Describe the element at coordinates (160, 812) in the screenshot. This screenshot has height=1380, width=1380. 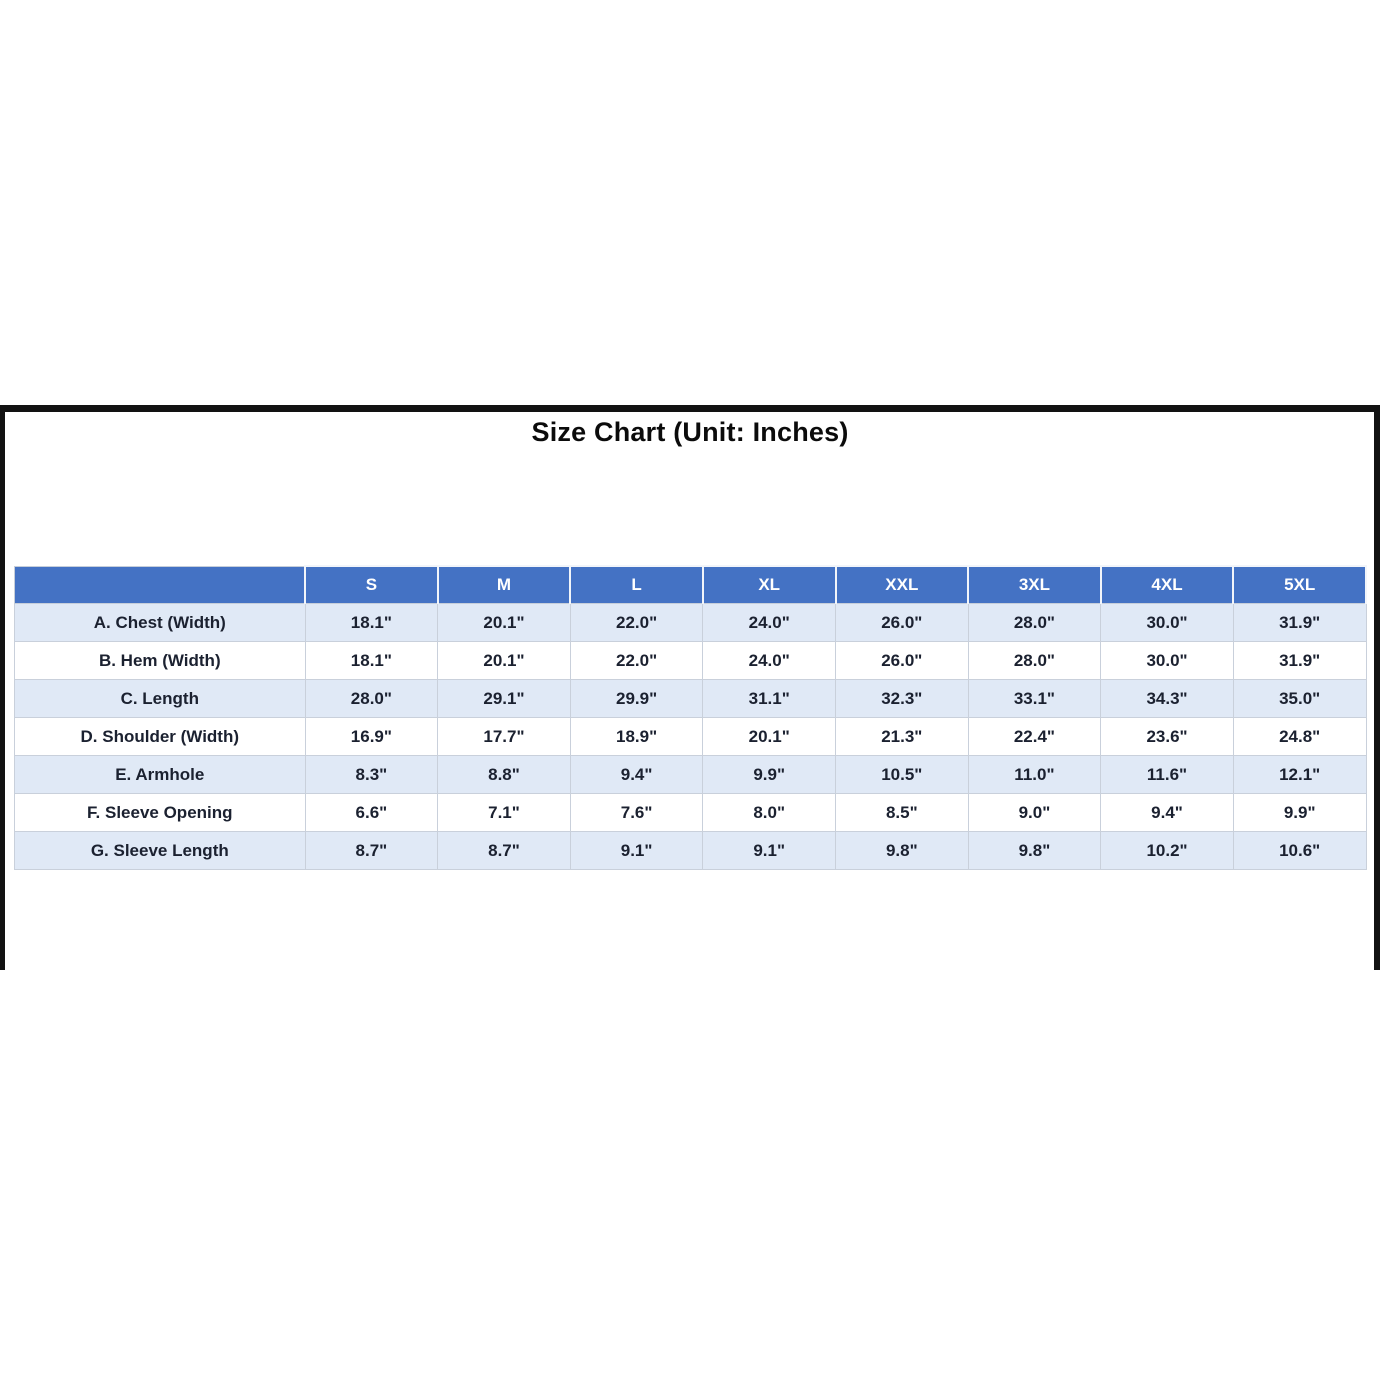
I see `row-label: F. Sleeve Opening` at that location.